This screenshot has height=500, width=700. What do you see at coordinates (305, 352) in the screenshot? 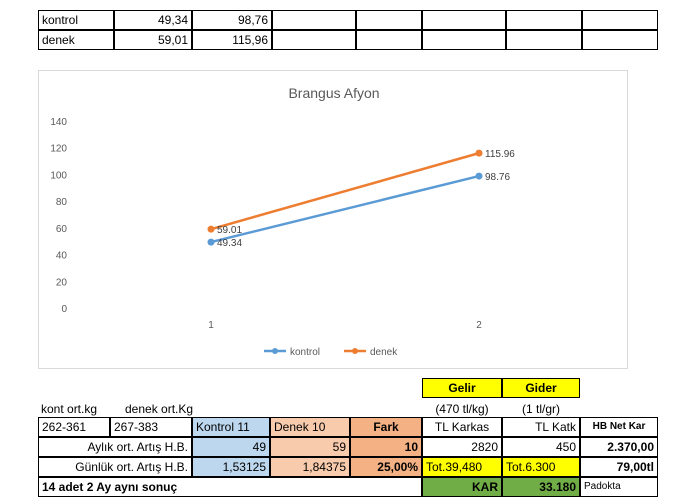
I see `legend-label: kontrol` at bounding box center [305, 352].